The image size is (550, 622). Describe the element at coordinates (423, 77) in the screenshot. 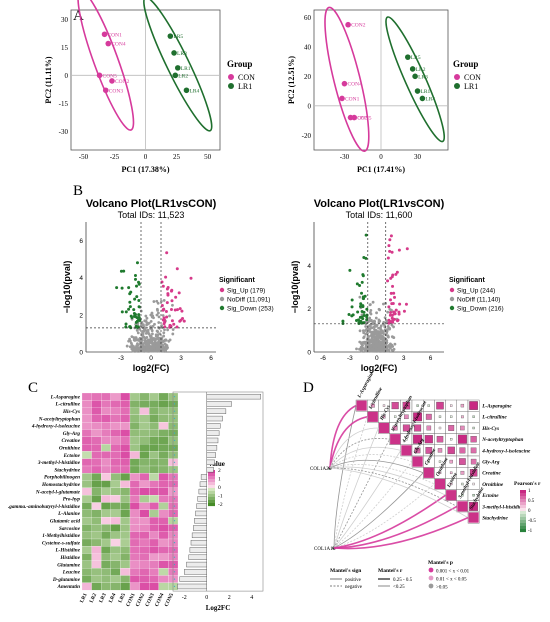

I see `point-label: LR3` at that location.